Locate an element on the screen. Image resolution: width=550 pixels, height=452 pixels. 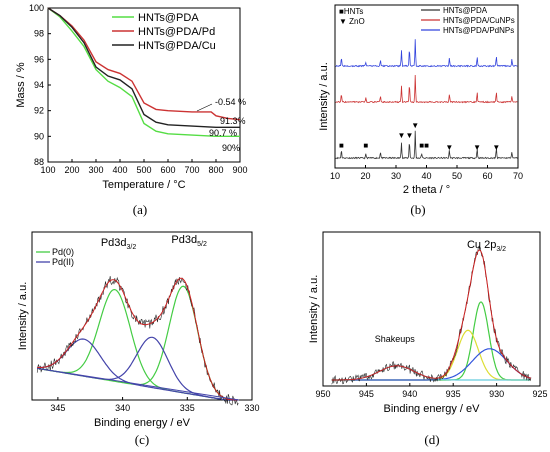
x-tick-label-a: 100 is located at coordinates (47, 170).